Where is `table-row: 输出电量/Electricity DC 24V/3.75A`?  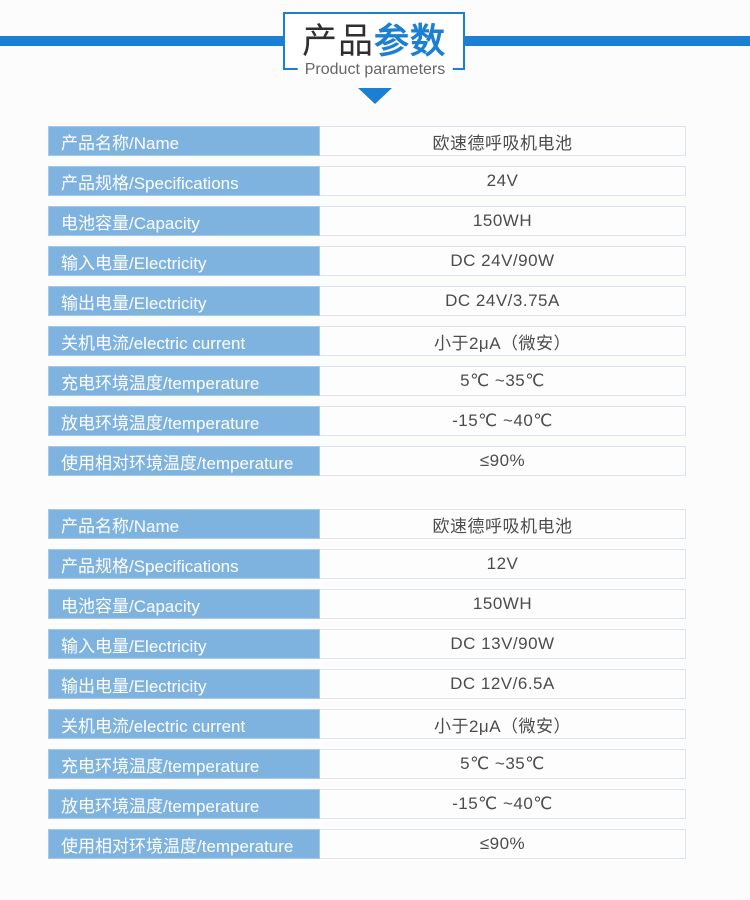
table-row: 输出电量/Electricity DC 24V/3.75A is located at coordinates (367, 301).